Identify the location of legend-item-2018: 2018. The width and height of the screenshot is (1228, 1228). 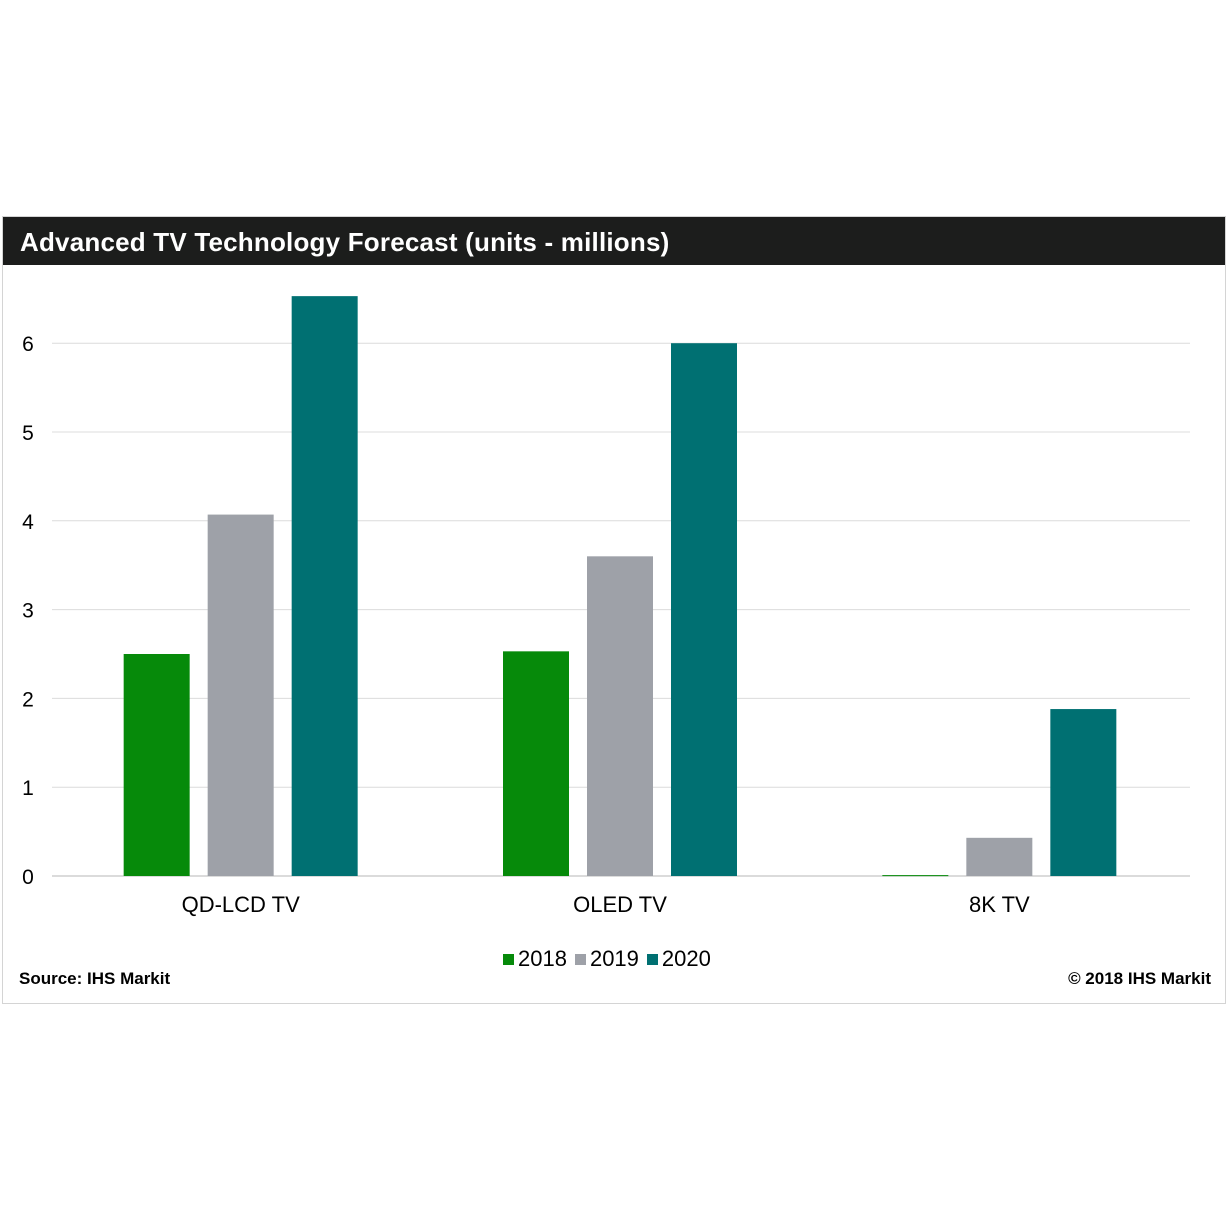
(535, 959).